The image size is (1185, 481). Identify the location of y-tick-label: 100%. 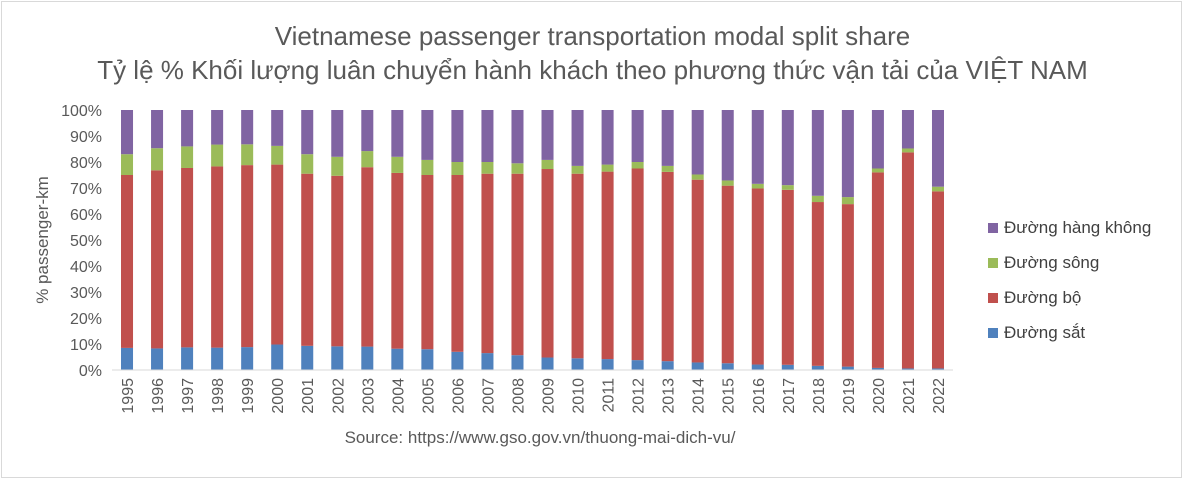
(81, 111).